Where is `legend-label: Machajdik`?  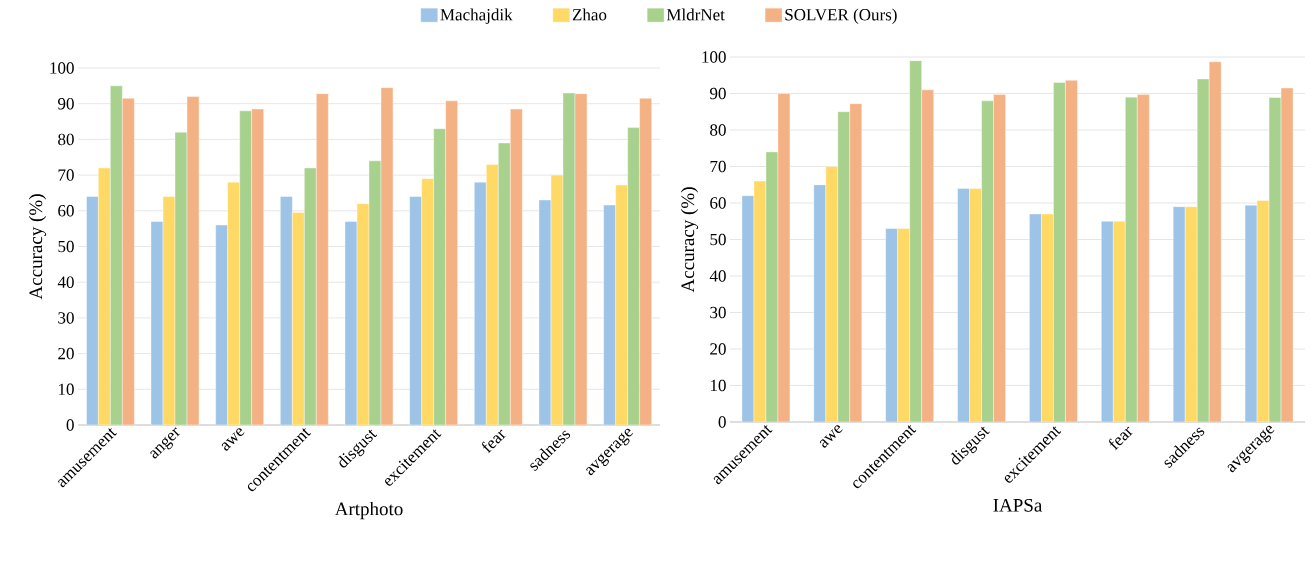 legend-label: Machajdik is located at coordinates (476, 16).